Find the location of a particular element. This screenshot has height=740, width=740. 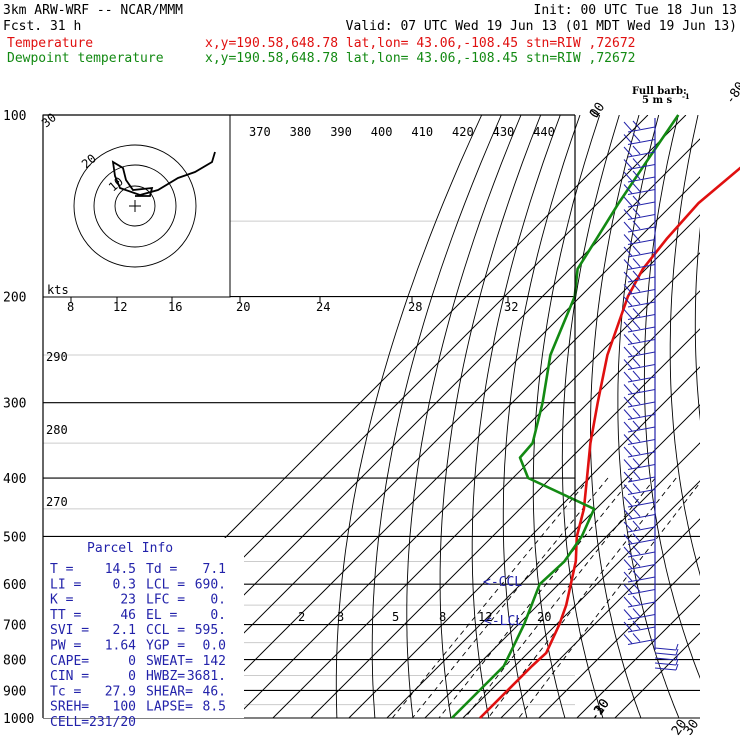

pressure-label-700: 700 is located at coordinates (14, 626).